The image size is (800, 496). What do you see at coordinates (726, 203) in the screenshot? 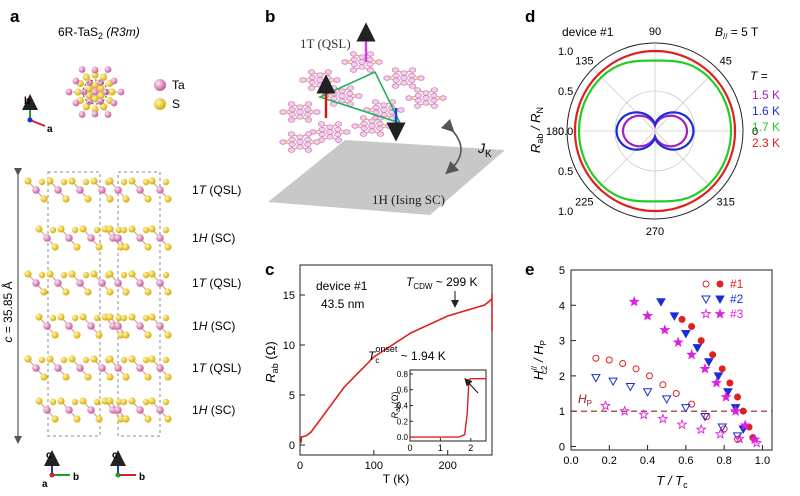
I see `angle-tick-label: 315` at bounding box center [726, 203].